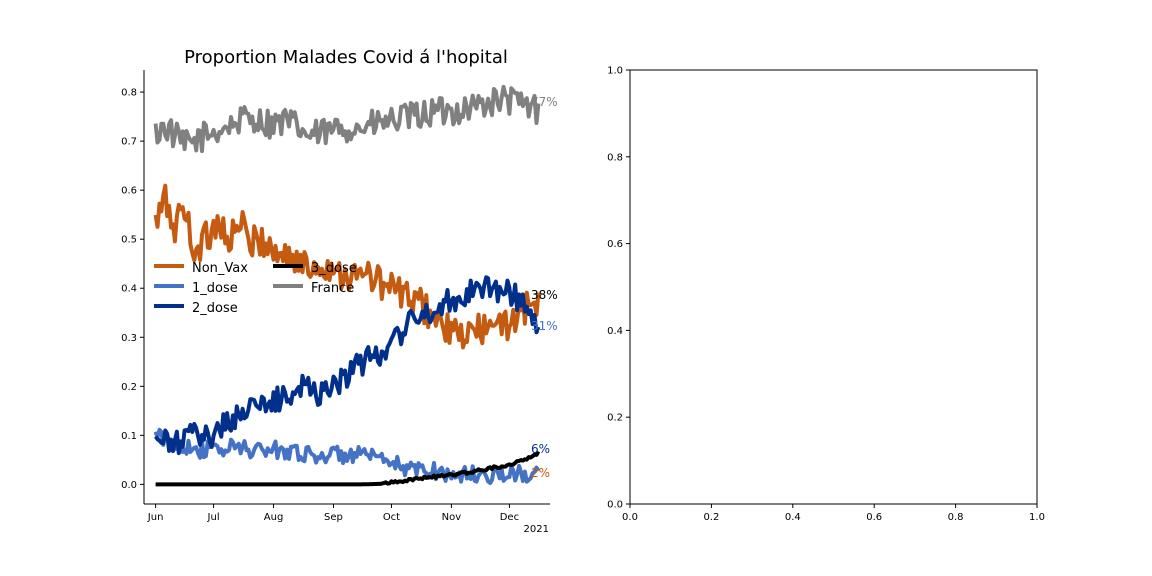 The image size is (1152, 576). I want to click on y-tick-label: 0.5, so click(129, 240).